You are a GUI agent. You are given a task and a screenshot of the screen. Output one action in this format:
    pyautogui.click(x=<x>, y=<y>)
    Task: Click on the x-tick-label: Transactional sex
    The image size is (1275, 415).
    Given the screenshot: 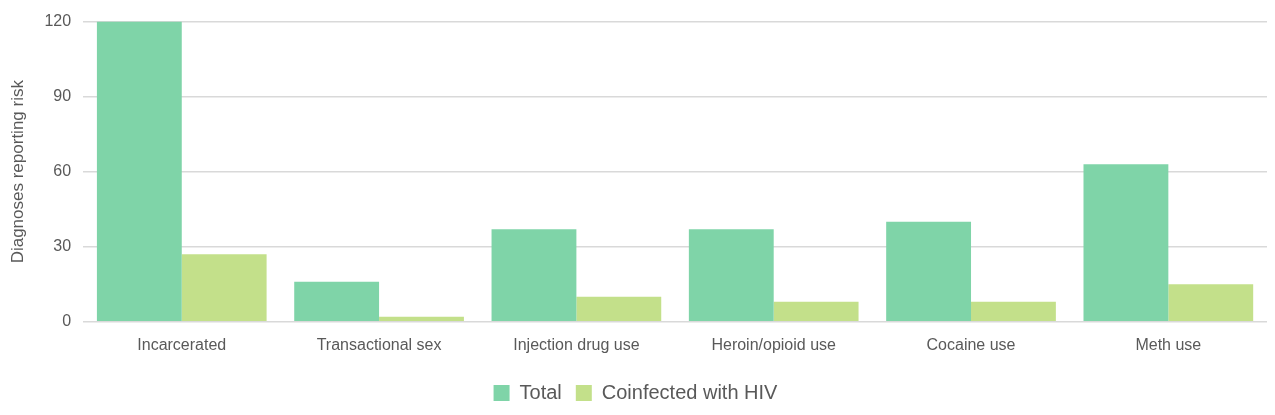 What is the action you would take?
    pyautogui.click(x=379, y=344)
    